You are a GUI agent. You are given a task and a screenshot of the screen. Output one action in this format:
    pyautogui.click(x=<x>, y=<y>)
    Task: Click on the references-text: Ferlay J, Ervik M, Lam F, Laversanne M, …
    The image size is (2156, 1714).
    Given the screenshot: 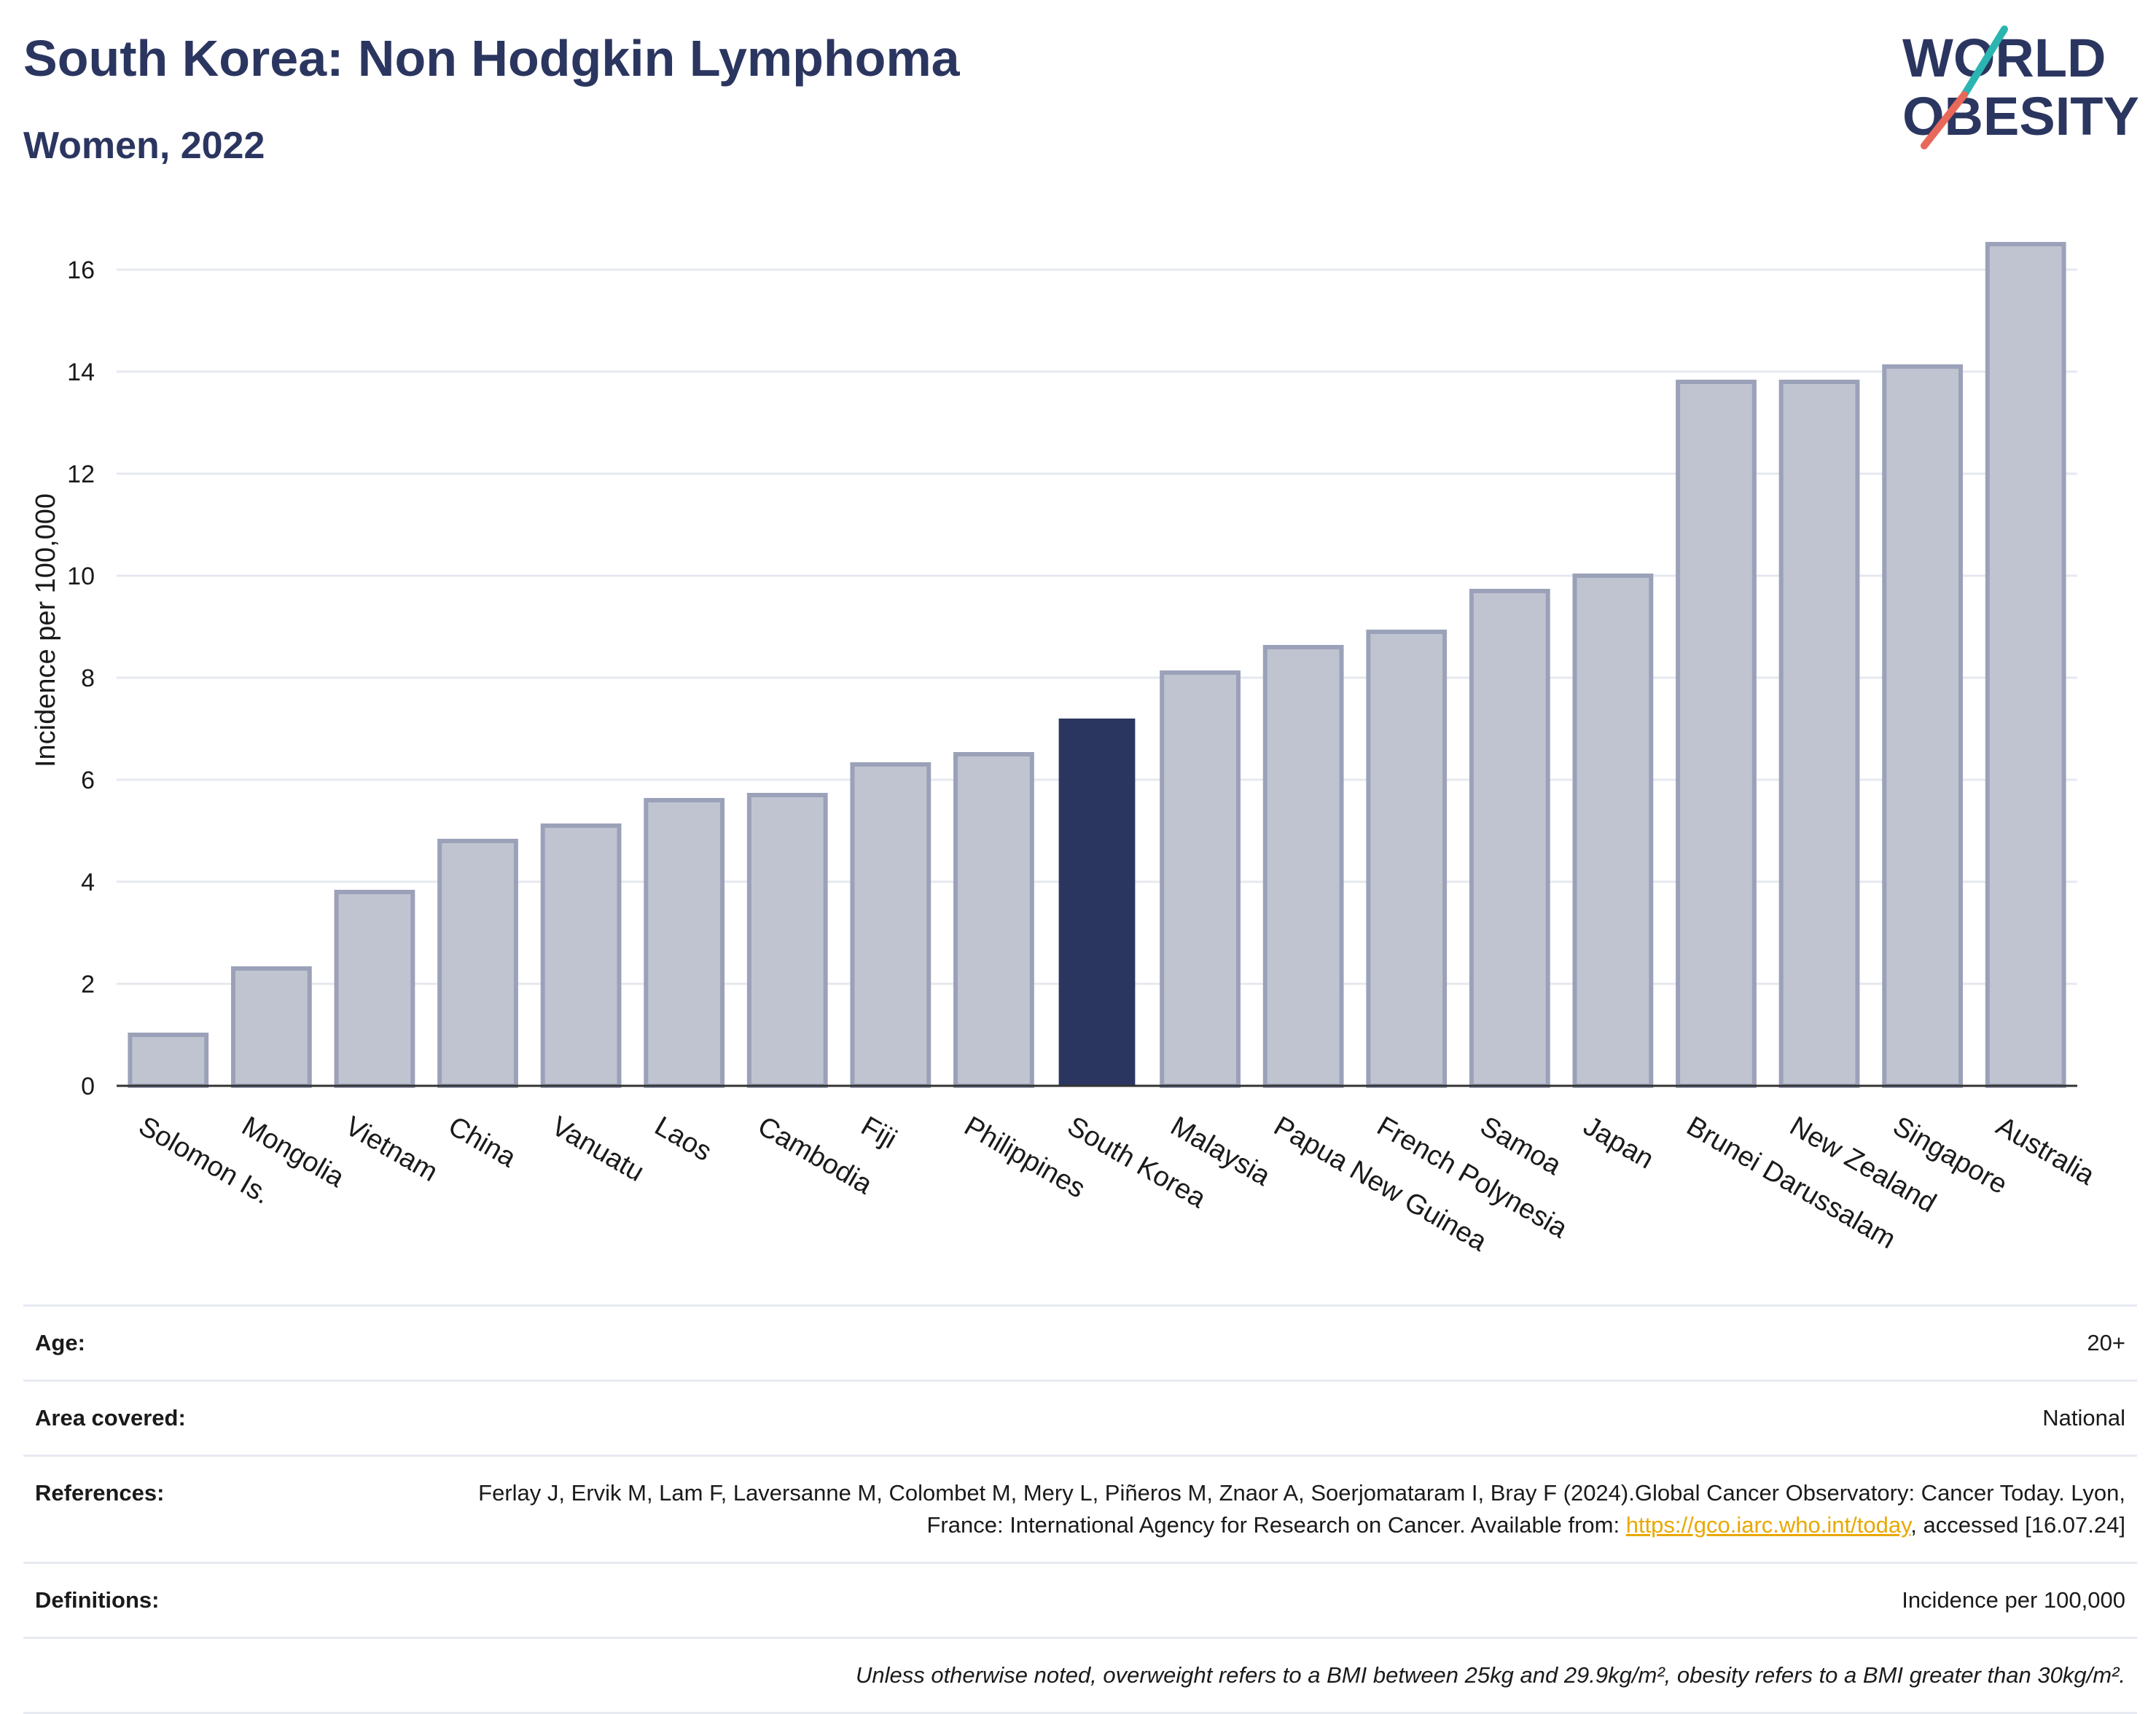 What is the action you would take?
    pyautogui.click(x=1301, y=1509)
    